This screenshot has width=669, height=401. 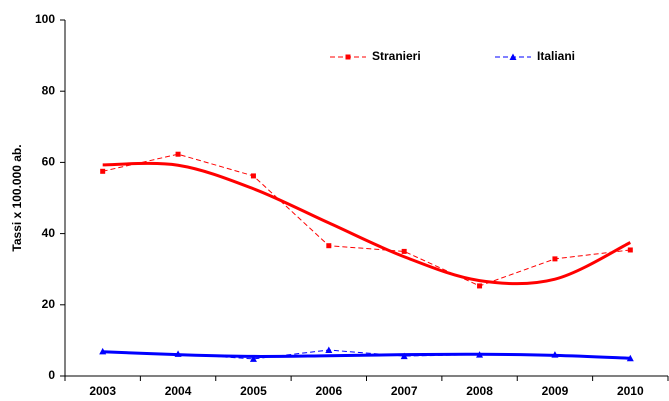 What do you see at coordinates (51, 375) in the screenshot?
I see `y-tick-label: 0` at bounding box center [51, 375].